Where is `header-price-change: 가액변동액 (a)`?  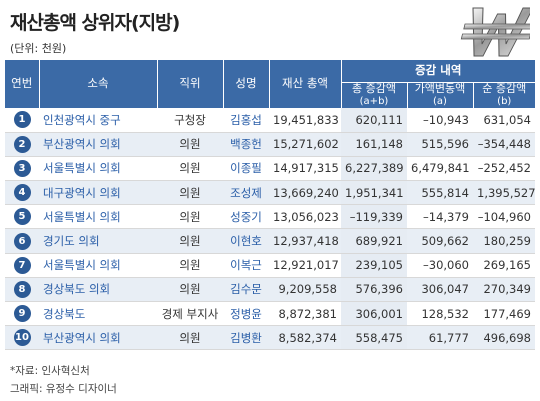 header-price-change: 가액변동액 (a) is located at coordinates (440, 95).